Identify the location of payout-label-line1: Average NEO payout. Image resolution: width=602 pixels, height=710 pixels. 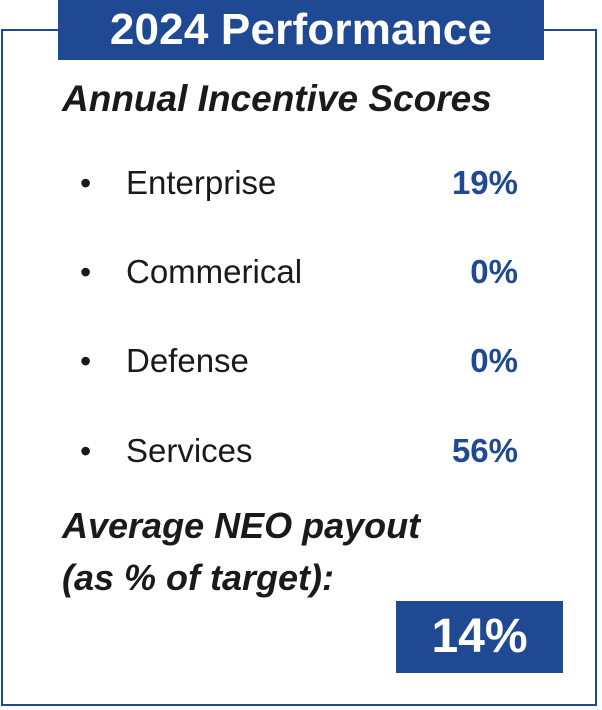
(241, 525).